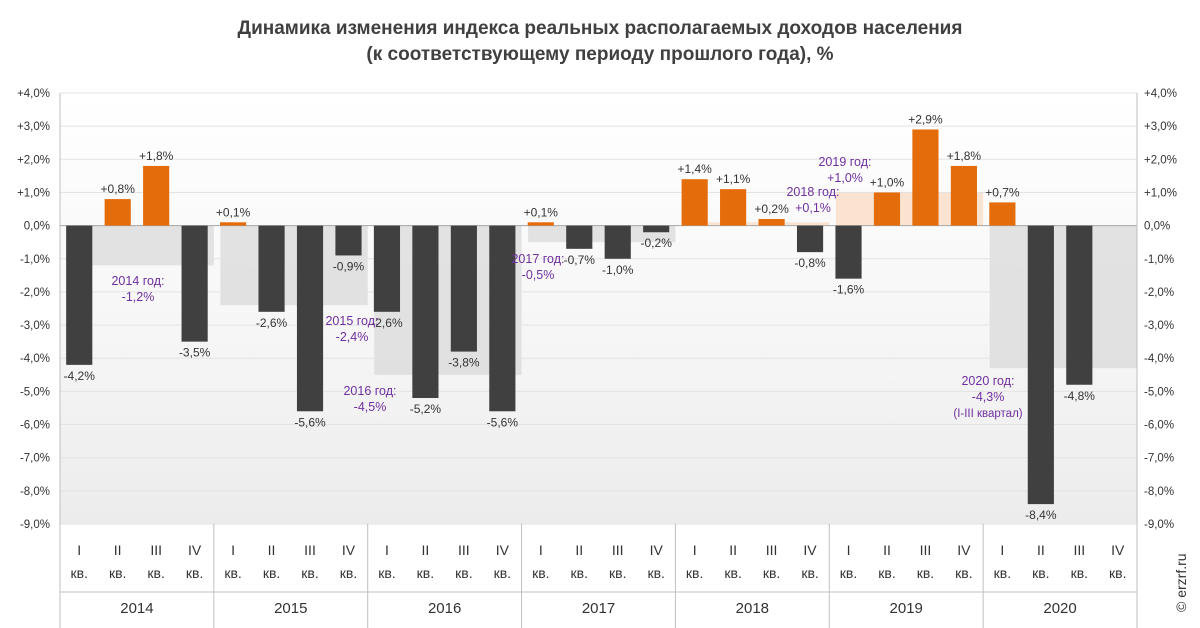  I want to click on bar-2016-q1, so click(387, 268).